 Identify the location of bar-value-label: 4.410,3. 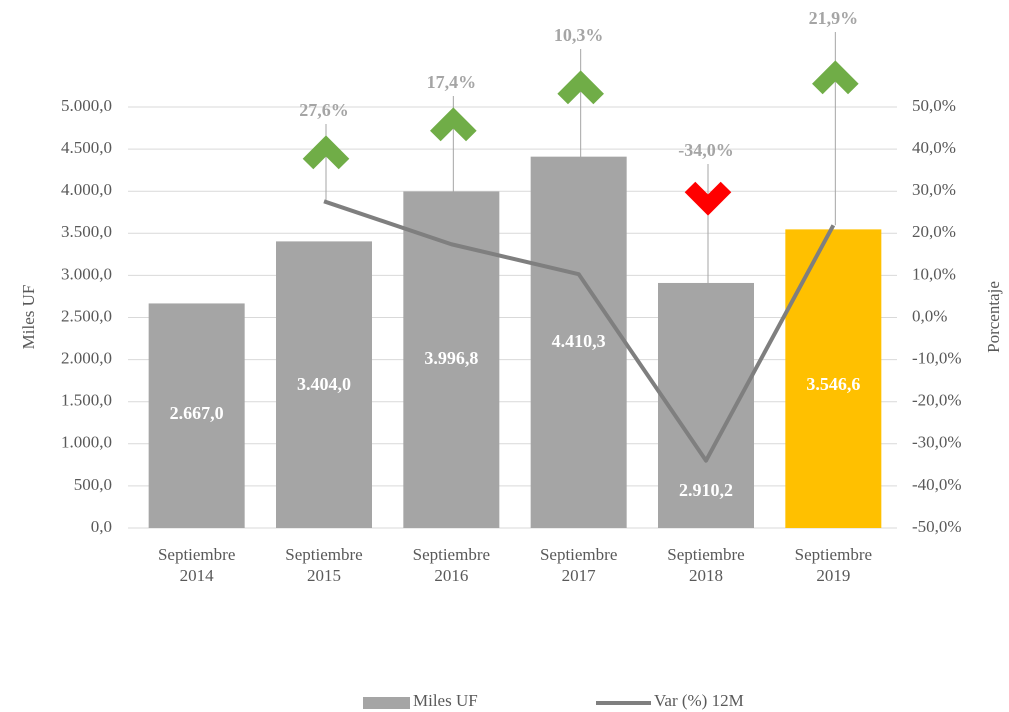
(579, 341).